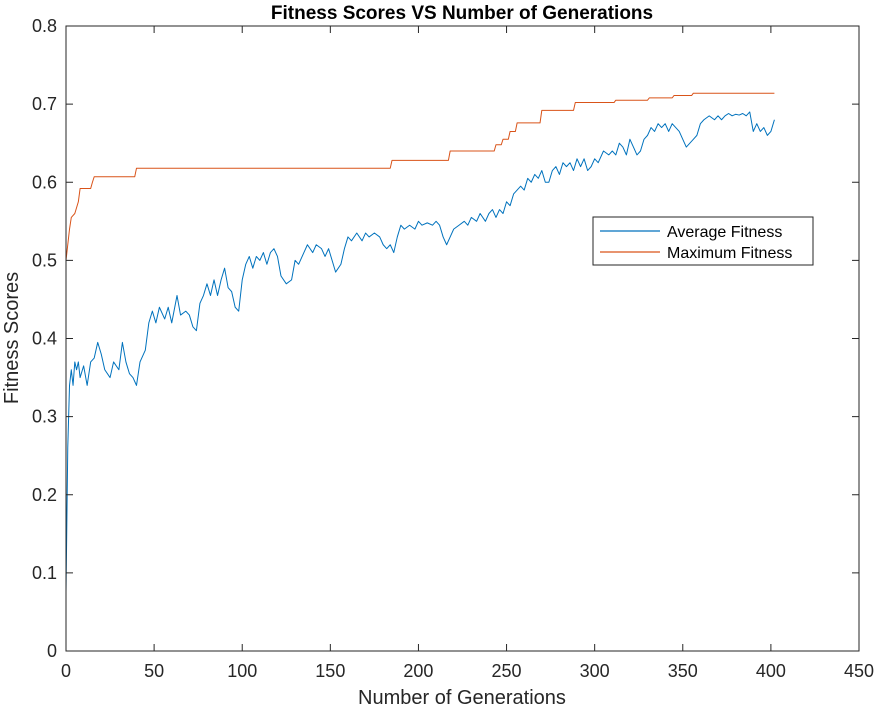 Image resolution: width=878 pixels, height=712 pixels. I want to click on legend-label-average-fitness: Average Fitness, so click(724, 232).